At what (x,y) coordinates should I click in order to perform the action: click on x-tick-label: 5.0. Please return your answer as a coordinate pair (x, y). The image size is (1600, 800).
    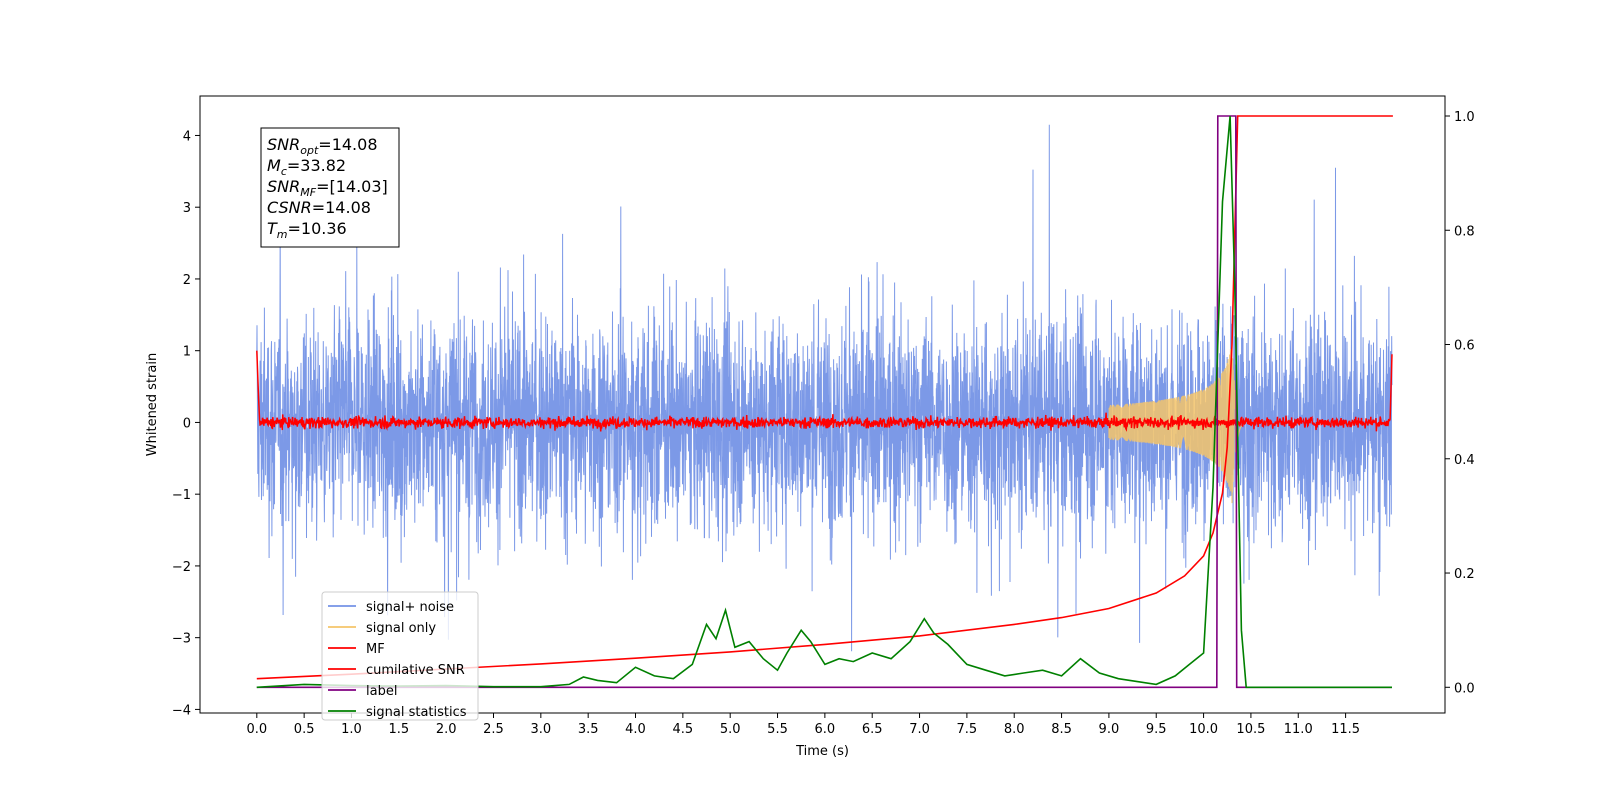
    Looking at the image, I should click on (730, 729).